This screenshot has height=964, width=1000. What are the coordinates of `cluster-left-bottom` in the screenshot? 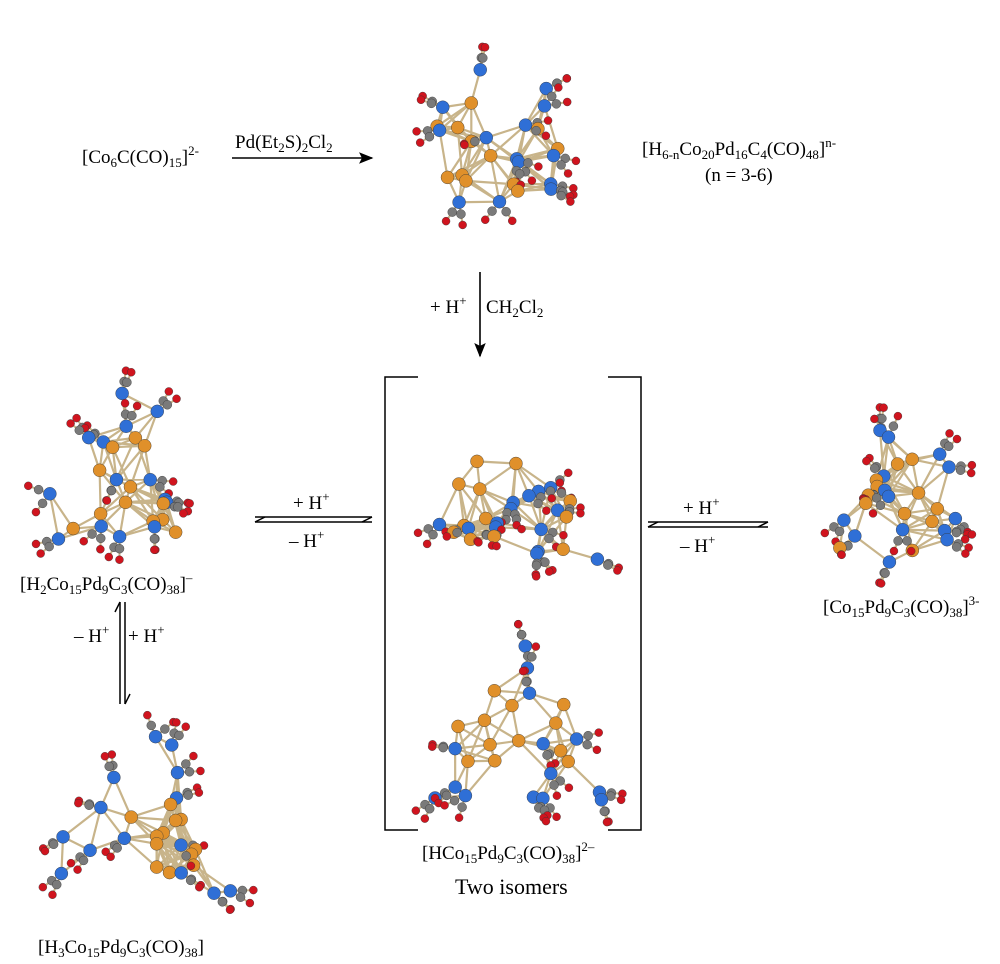 It's located at (148, 812).